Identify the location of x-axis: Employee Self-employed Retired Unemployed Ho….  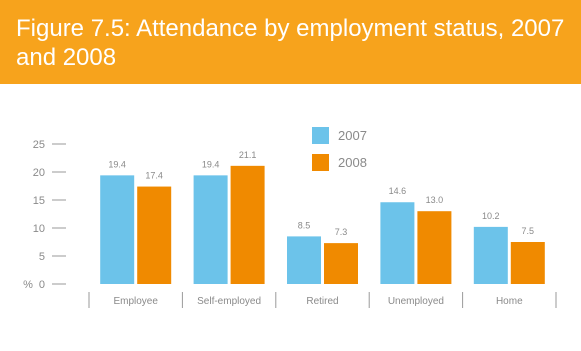
(322, 300).